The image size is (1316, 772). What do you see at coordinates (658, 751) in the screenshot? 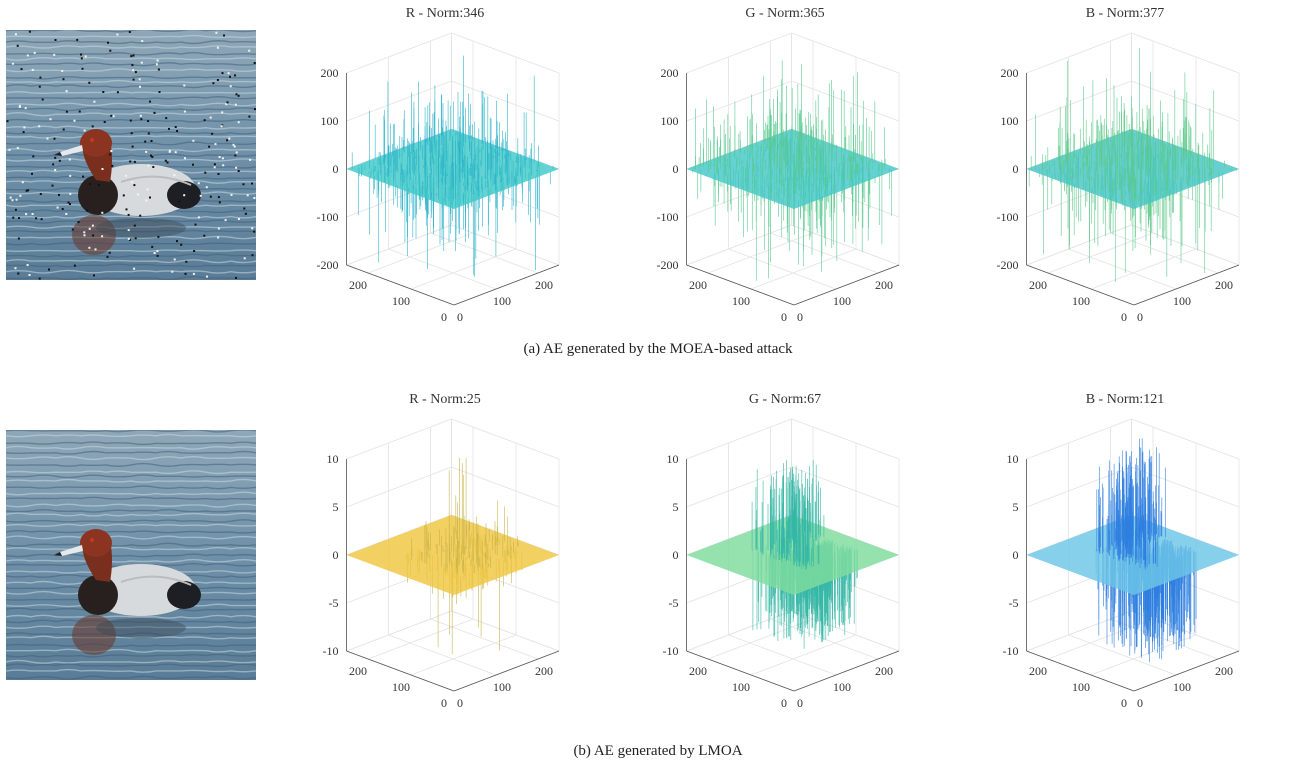
I see `panel-caption: (b) AE generated by LMOA` at bounding box center [658, 751].